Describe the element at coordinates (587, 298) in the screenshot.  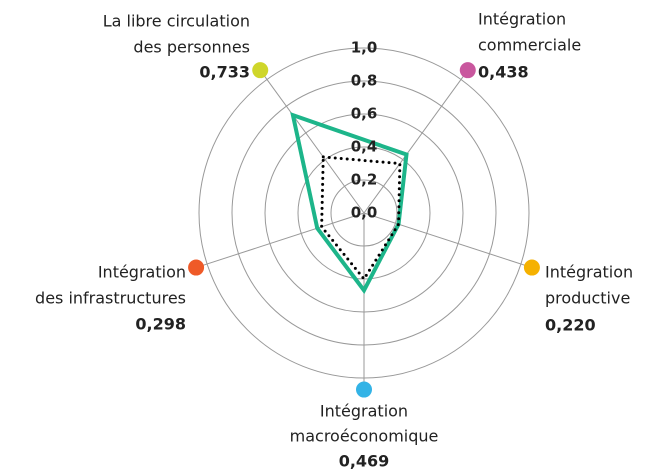
I see `category-label: productive` at that location.